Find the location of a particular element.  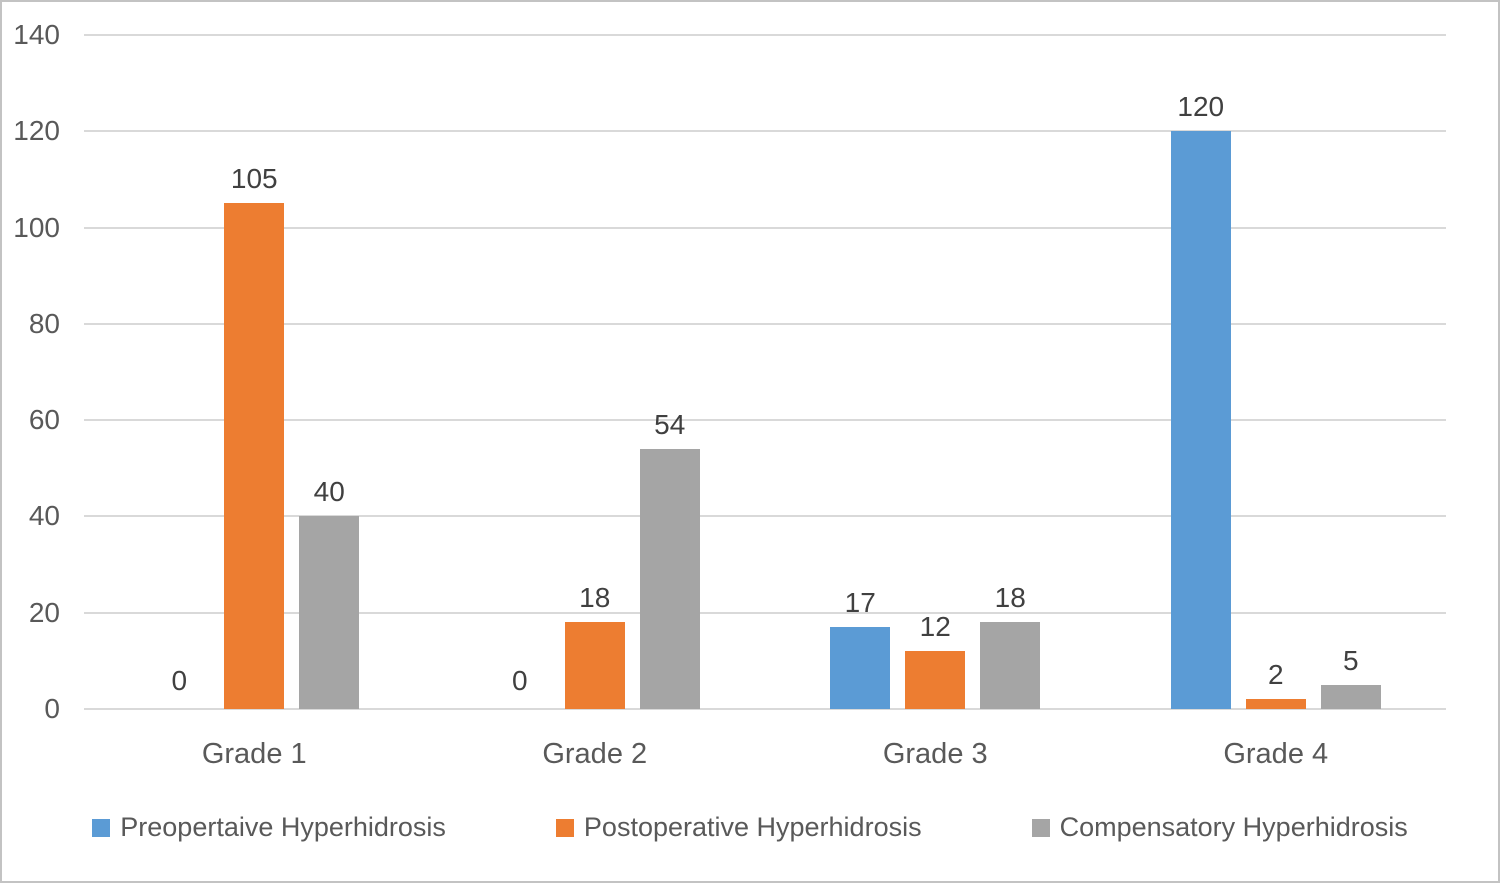

y-tick-label: 100 is located at coordinates (36, 227).